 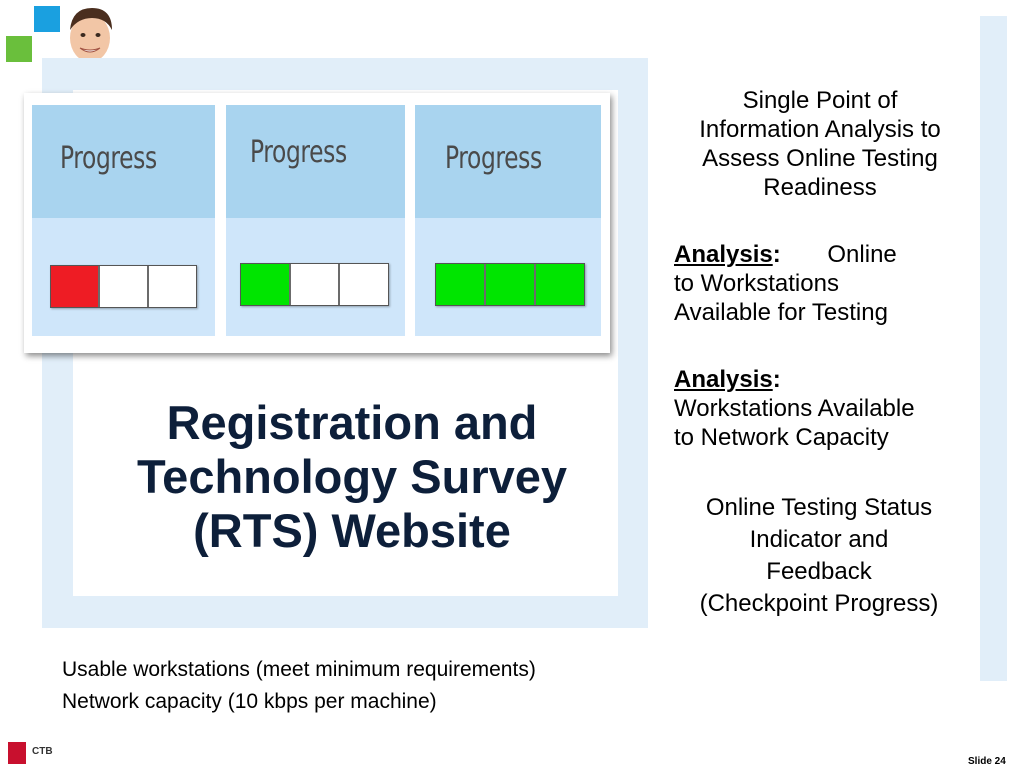 What do you see at coordinates (249, 701) in the screenshot?
I see `note-network: Network capacity (10 kbps per machine)` at bounding box center [249, 701].